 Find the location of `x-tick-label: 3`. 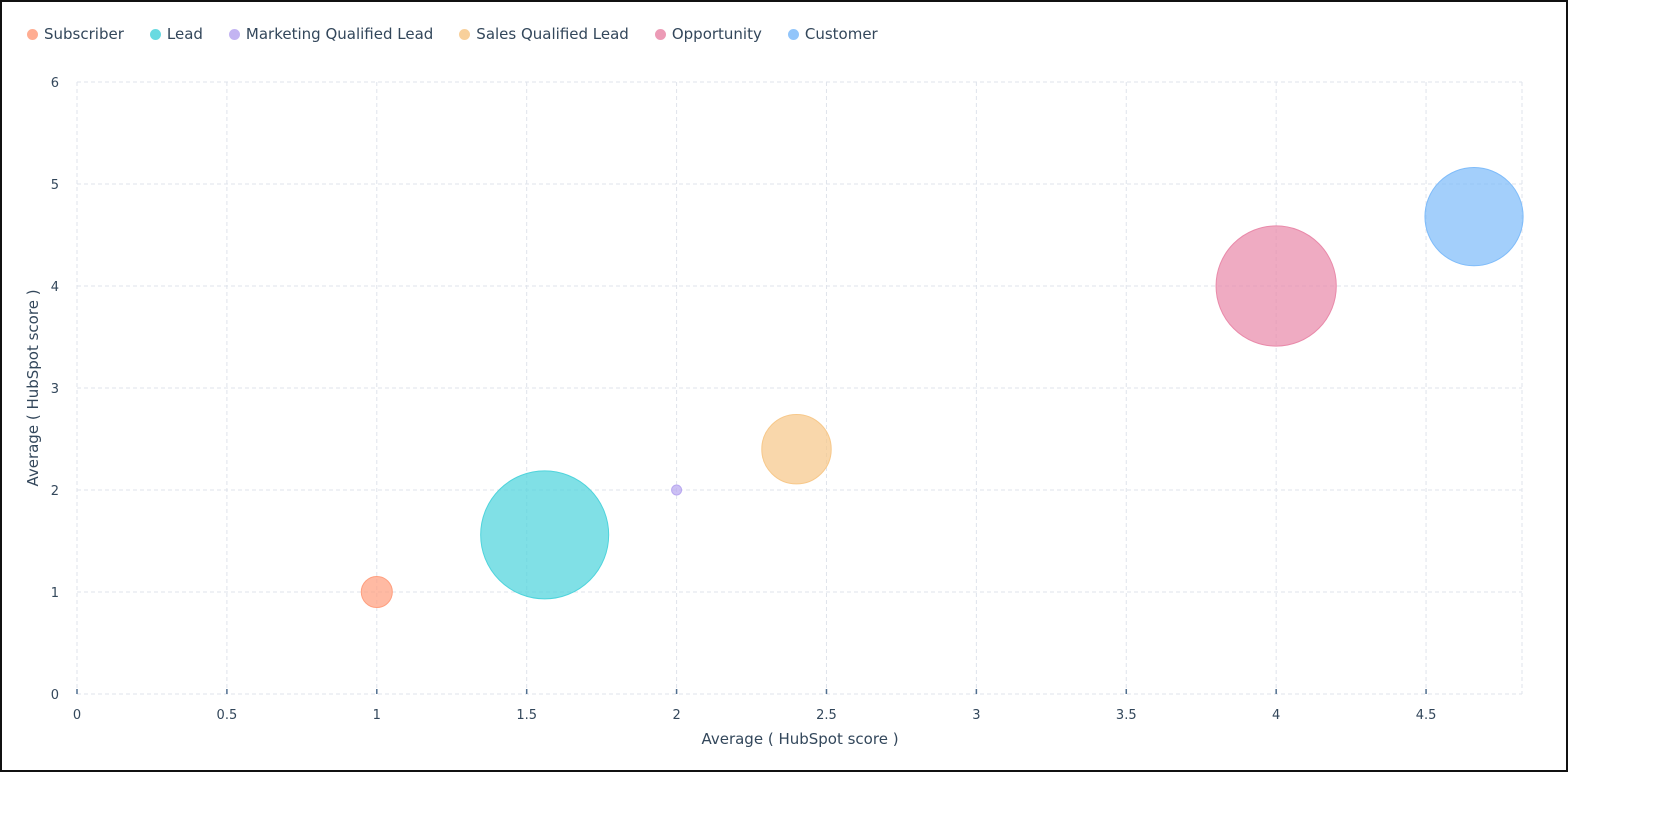

x-tick-label: 3 is located at coordinates (976, 715).